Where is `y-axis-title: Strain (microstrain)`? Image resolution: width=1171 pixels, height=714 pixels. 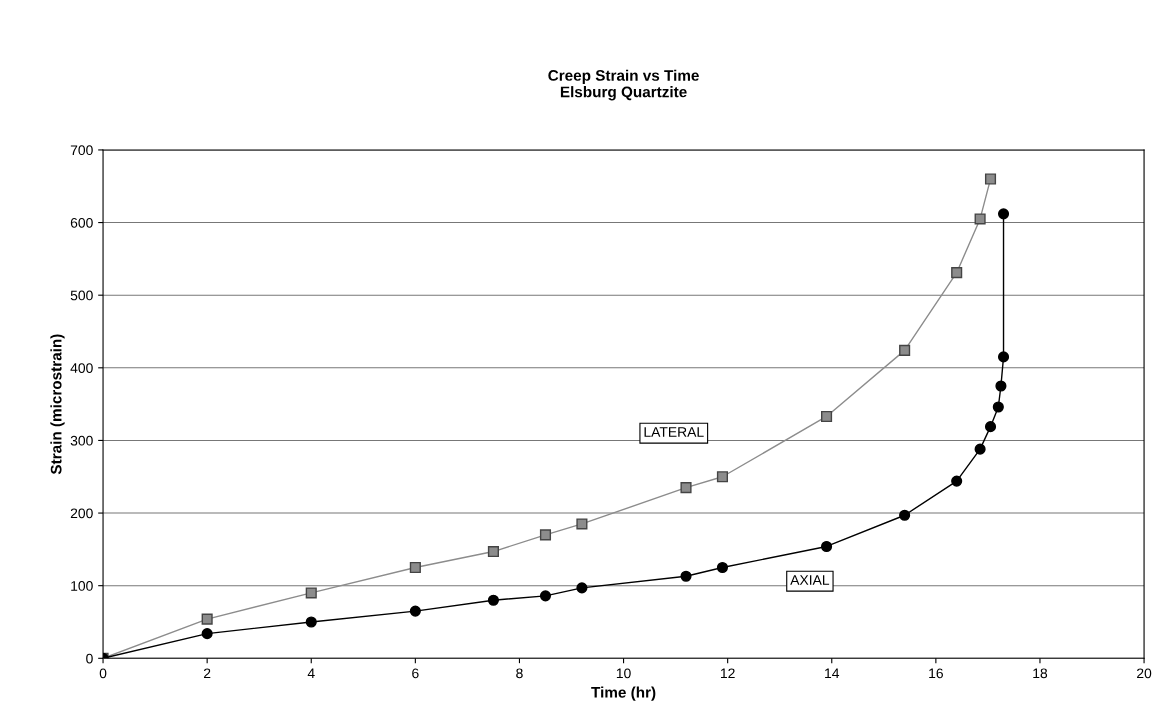
y-axis-title: Strain (microstrain) is located at coordinates (57, 404).